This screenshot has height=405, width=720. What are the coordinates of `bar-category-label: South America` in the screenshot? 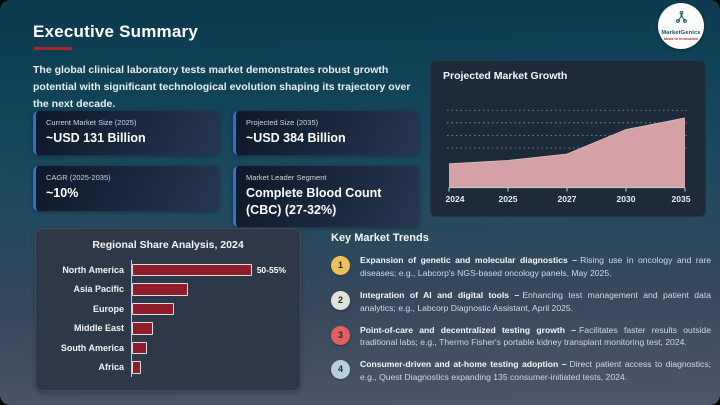 It's located at (92, 347).